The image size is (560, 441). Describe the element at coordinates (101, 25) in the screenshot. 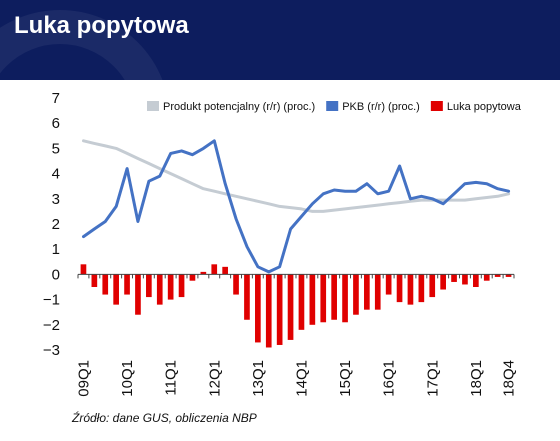

I see `page-title: Luka popytowa` at that location.